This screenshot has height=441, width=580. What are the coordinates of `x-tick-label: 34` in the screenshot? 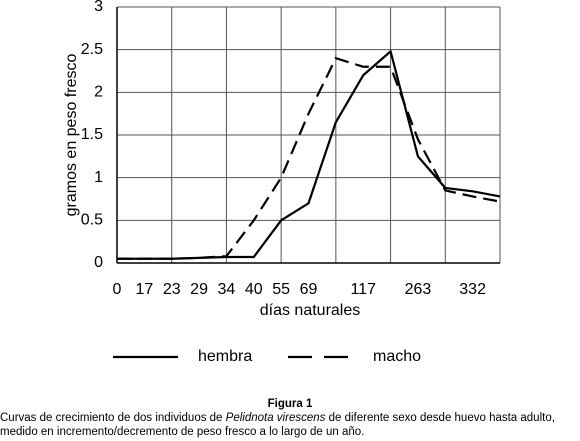 It's located at (227, 289).